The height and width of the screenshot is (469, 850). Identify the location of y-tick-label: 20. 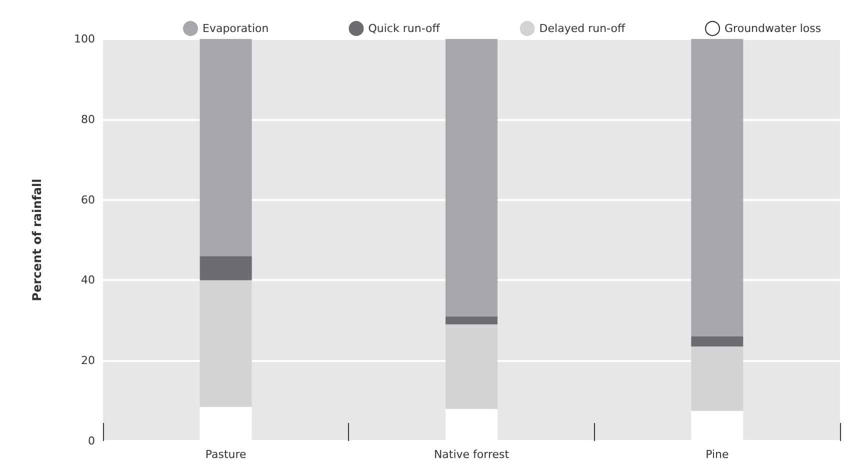
(88, 361).